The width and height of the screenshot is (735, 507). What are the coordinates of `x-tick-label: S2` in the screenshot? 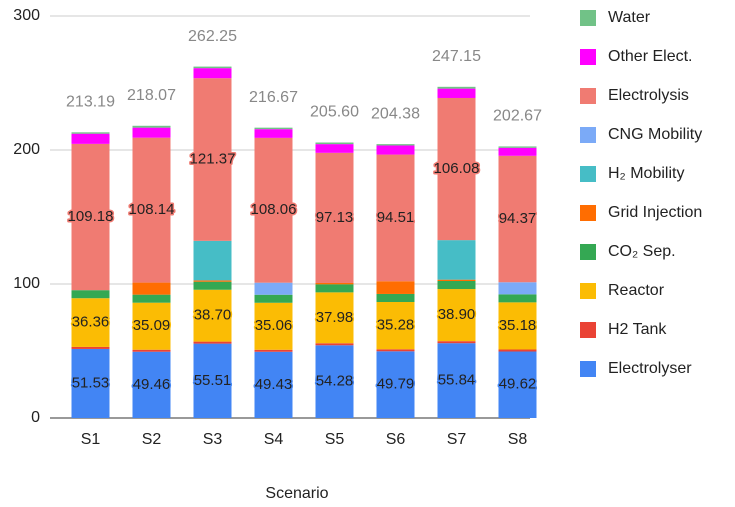 It's located at (152, 439).